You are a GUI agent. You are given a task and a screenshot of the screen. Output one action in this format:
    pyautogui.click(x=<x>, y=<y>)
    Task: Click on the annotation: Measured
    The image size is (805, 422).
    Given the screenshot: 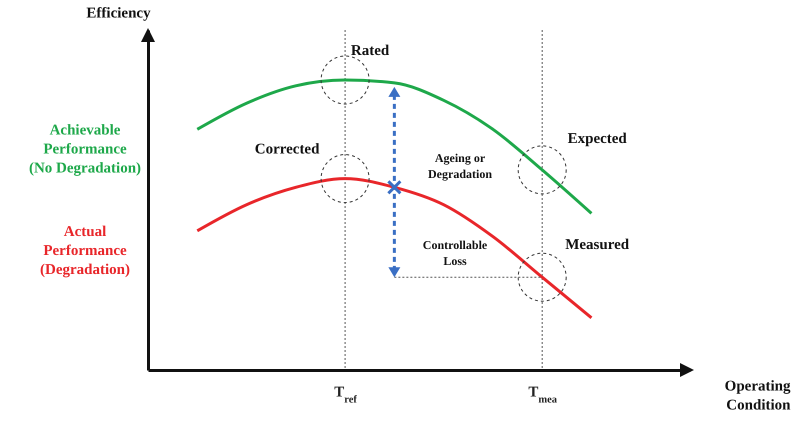 What is the action you would take?
    pyautogui.click(x=597, y=245)
    